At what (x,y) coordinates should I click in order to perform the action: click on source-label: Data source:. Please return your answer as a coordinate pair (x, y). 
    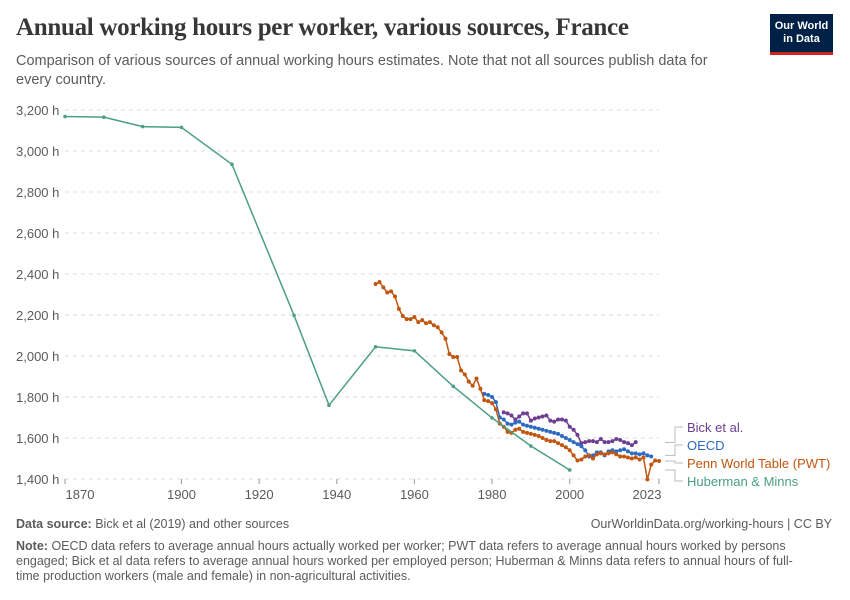
    Looking at the image, I should click on (54, 524).